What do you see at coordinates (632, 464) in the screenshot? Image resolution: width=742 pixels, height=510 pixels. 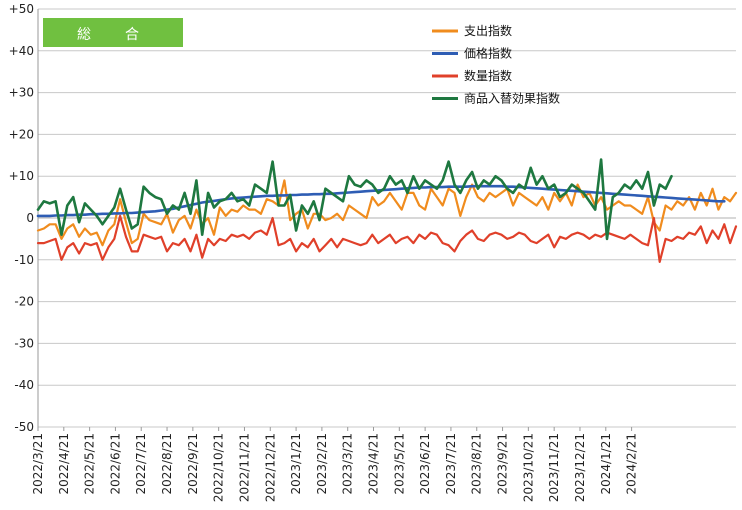 I see `x-tick-label: 2024/2/21` at bounding box center [632, 464].